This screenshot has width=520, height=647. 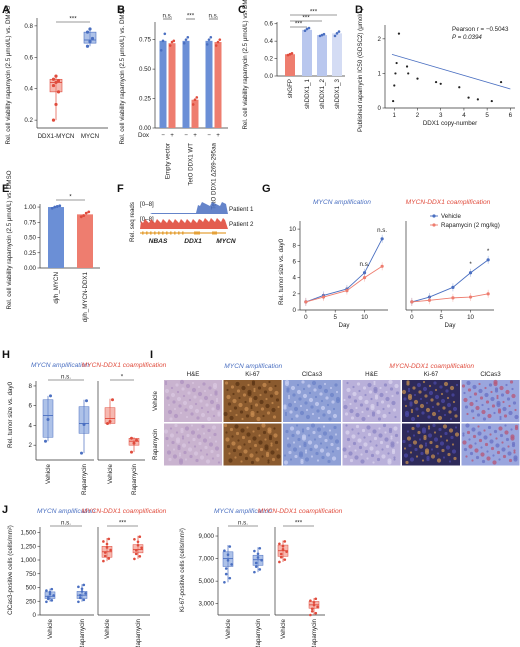 What do you see at coordinates (266, 189) in the screenshot?
I see `panel-letter-G: G` at bounding box center [266, 189].